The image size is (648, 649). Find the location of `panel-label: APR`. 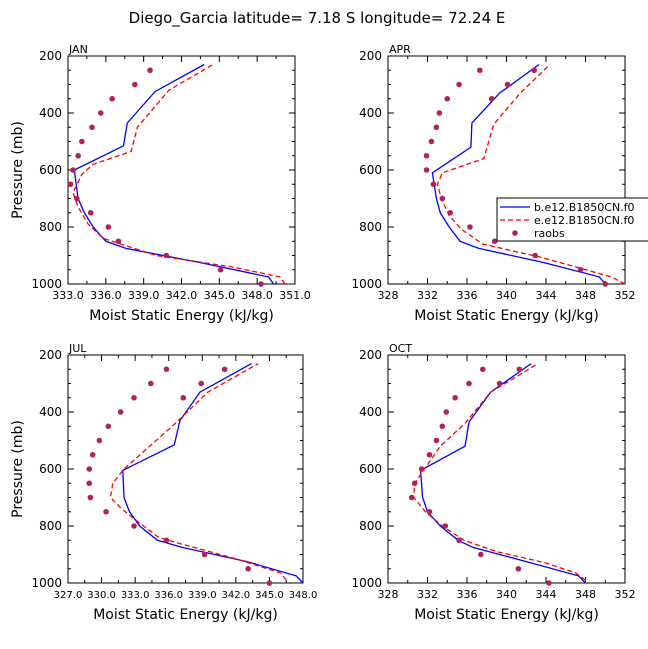

panel-label: APR is located at coordinates (400, 49).